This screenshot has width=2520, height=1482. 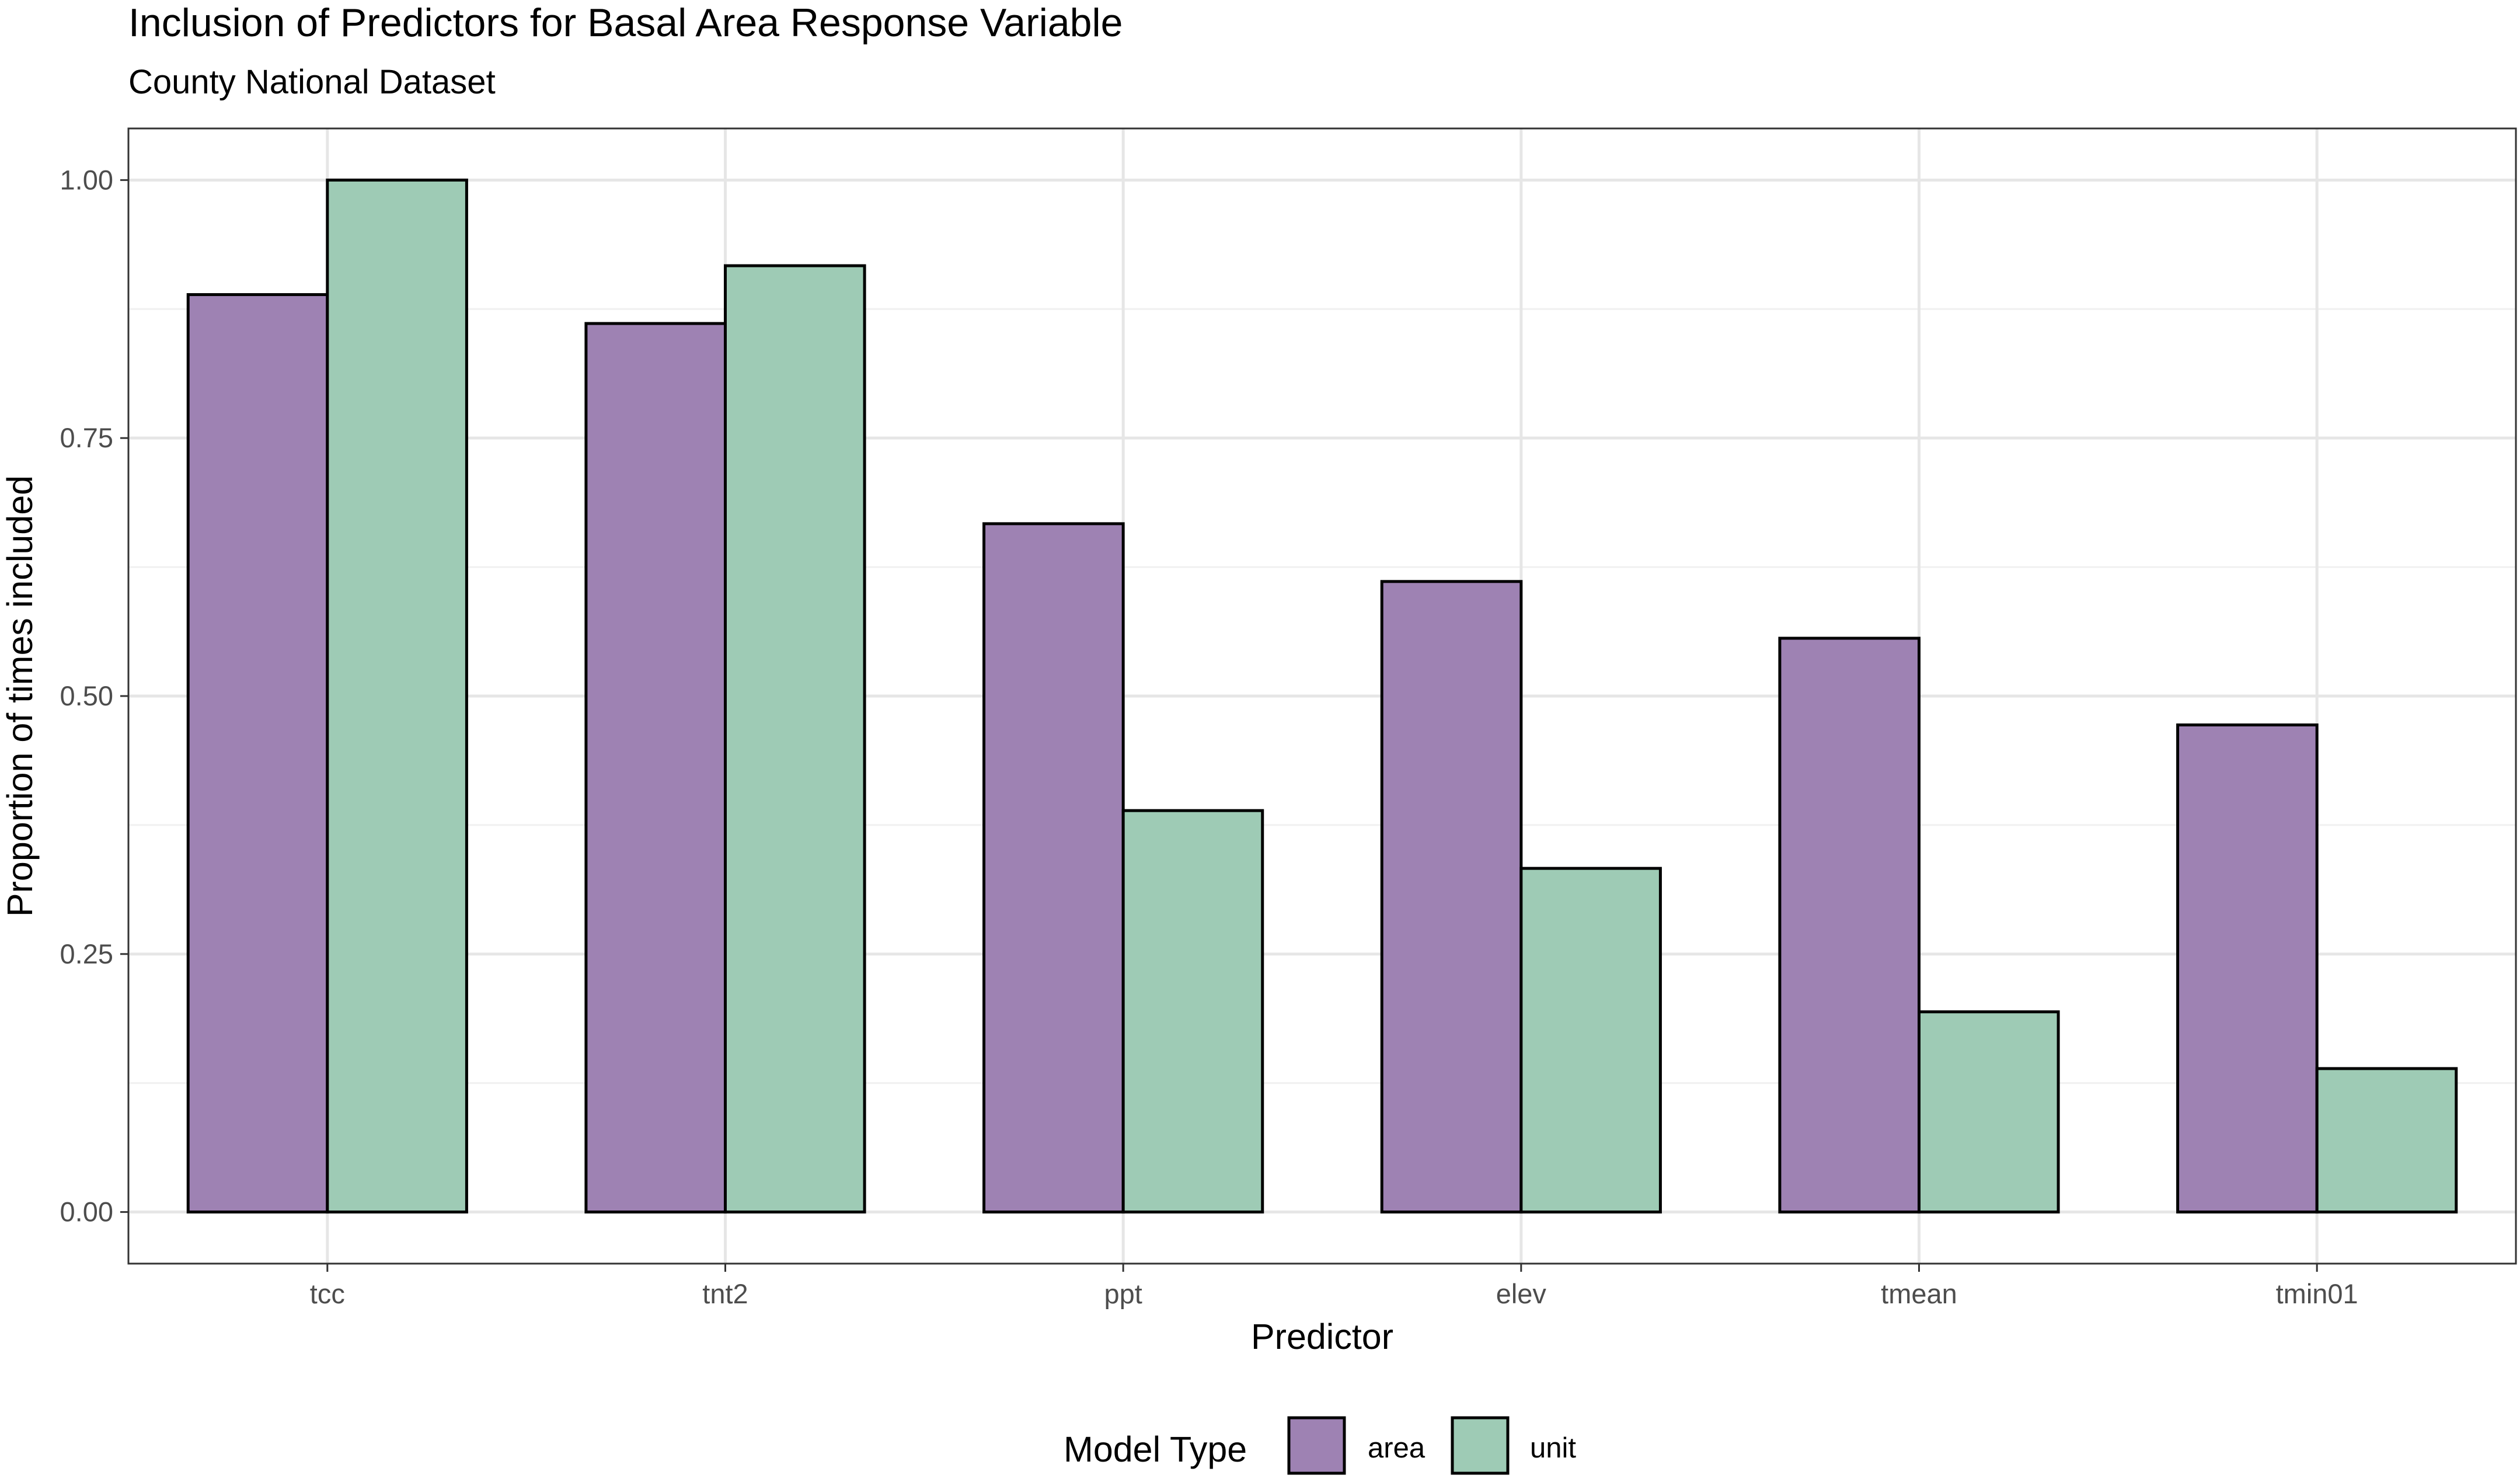 What do you see at coordinates (725, 1293) in the screenshot?
I see `x-tick-label: tnt2` at bounding box center [725, 1293].